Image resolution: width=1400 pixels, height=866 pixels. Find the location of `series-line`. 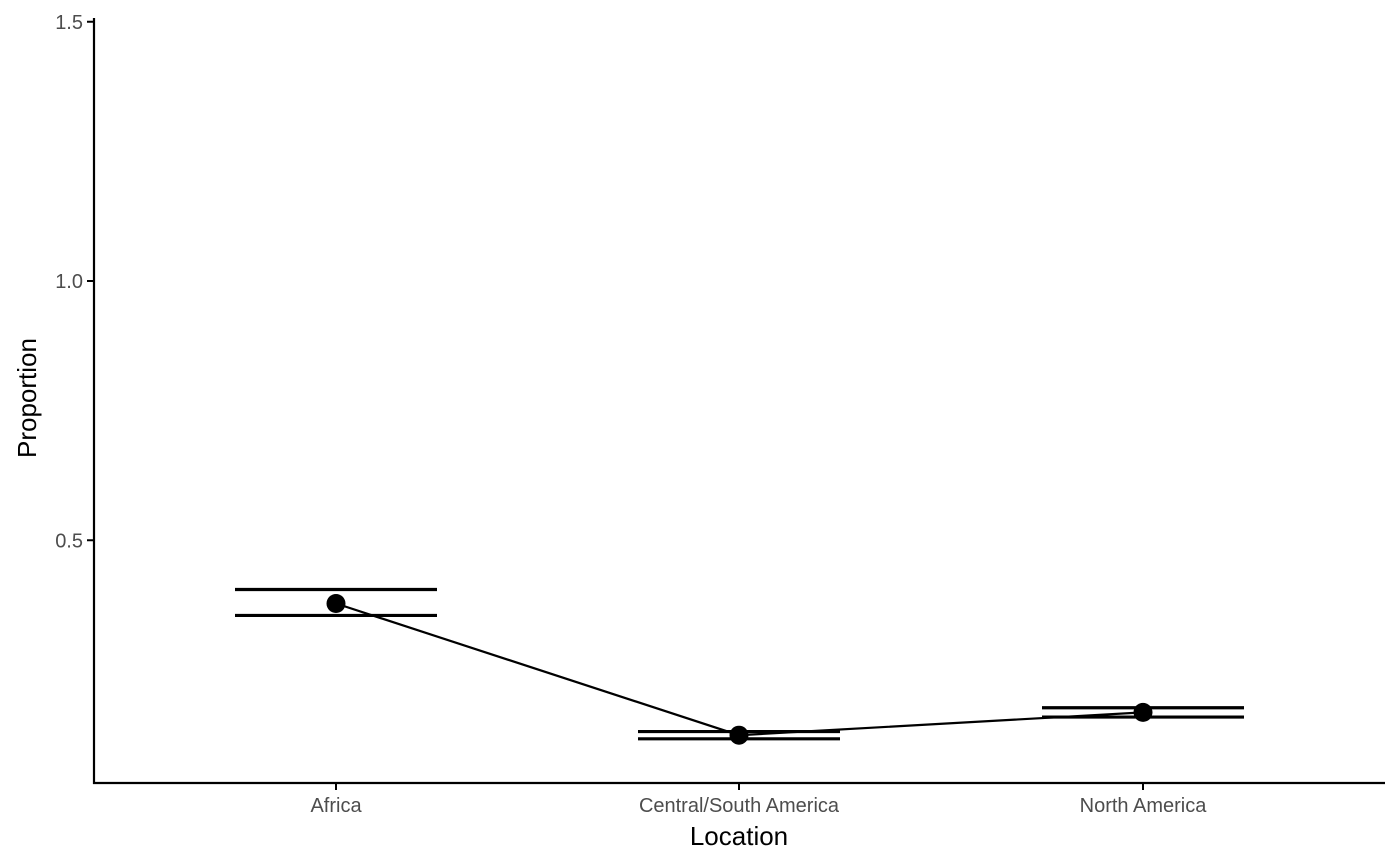

series-line is located at coordinates (739, 669).